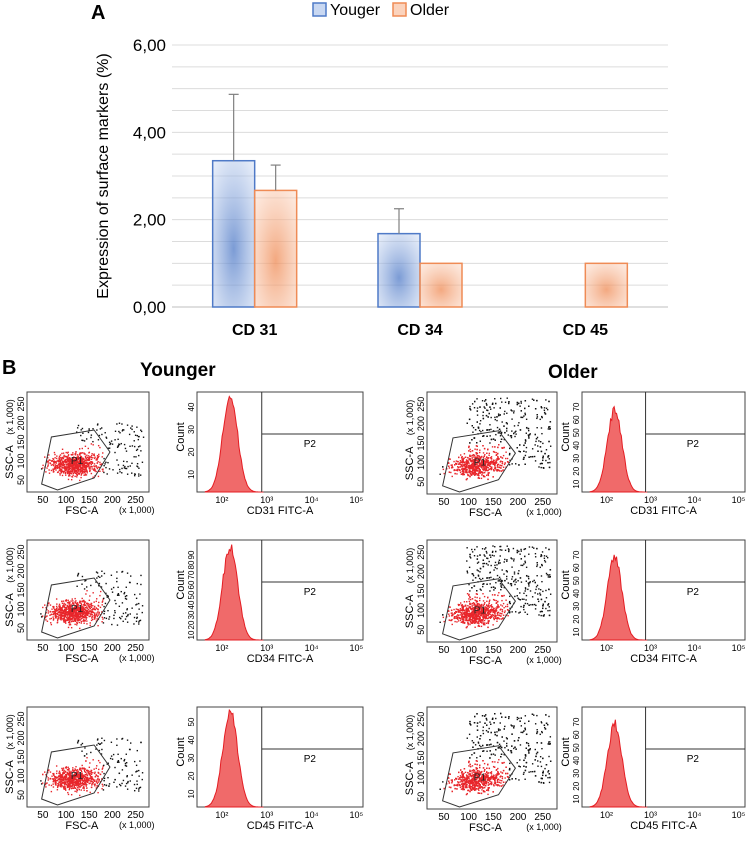  What do you see at coordinates (695, 648) in the screenshot?
I see `histogram-x-tick: 10⁴` at bounding box center [695, 648].